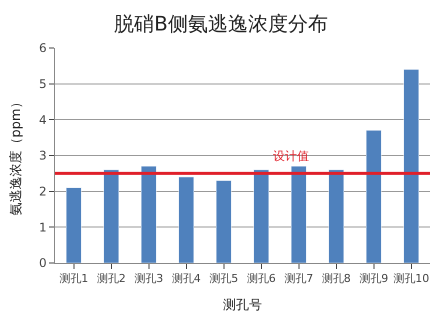 Image resolution: width=442 pixels, height=325 pixels. Describe the element at coordinates (411, 279) in the screenshot. I see `x-tick-label: 测孔10` at that location.